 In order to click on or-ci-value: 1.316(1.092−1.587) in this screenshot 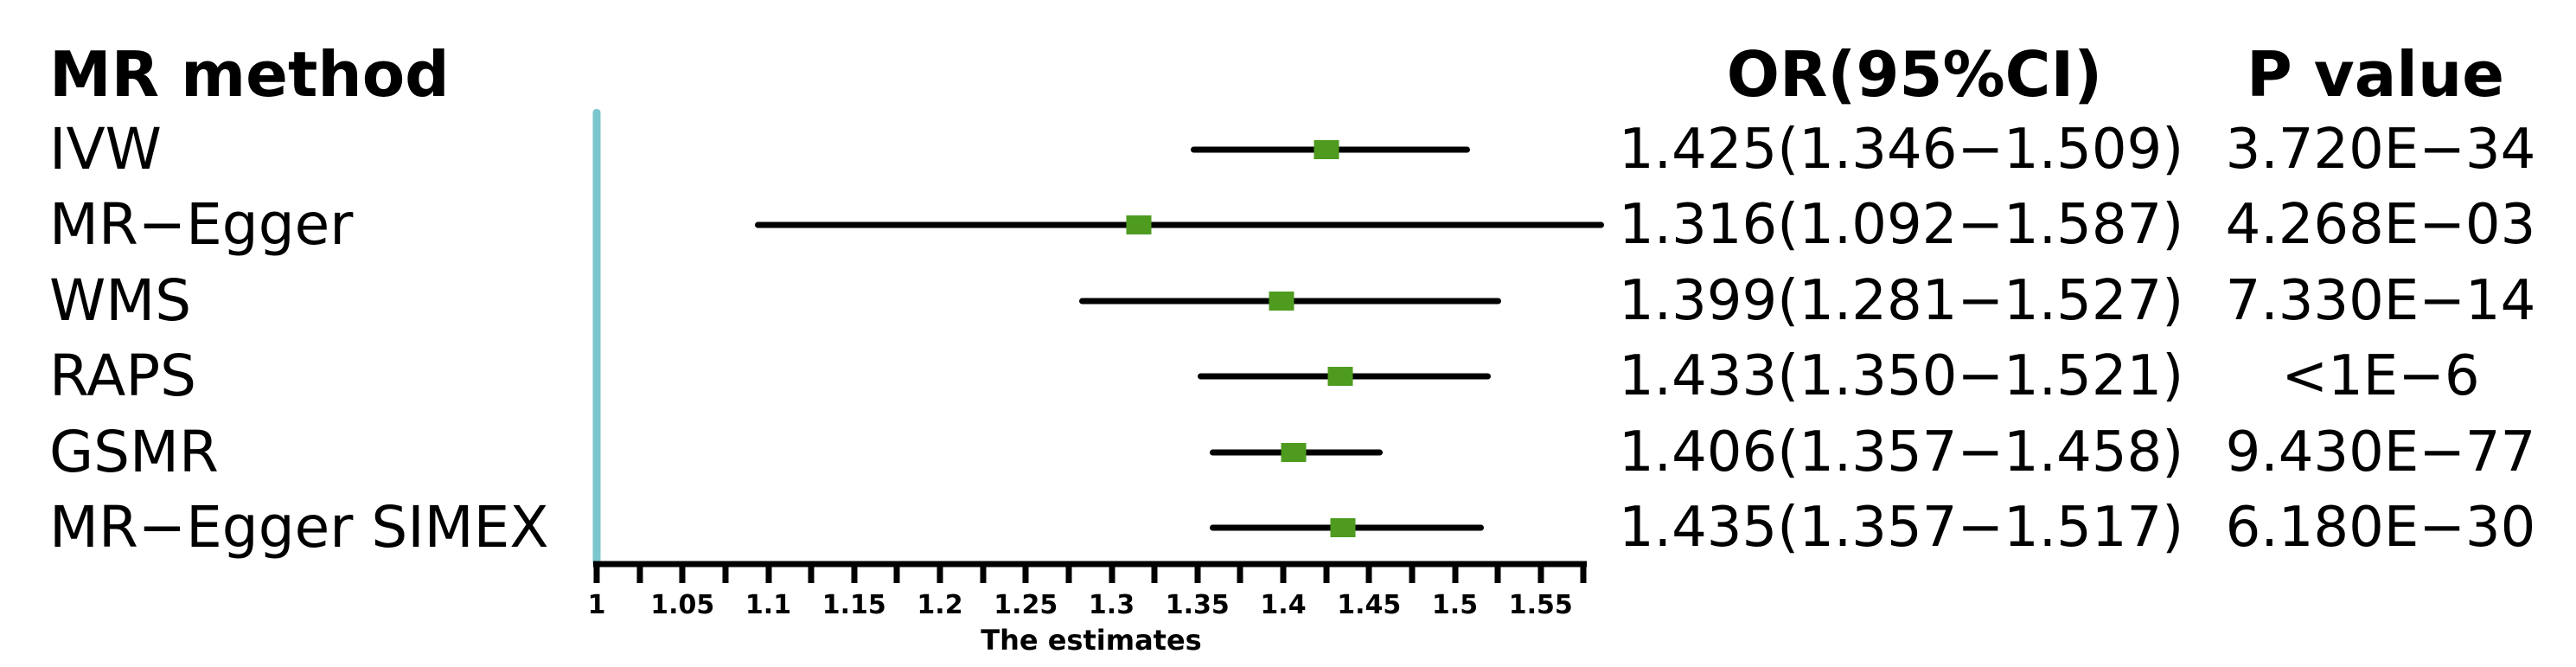, I will do `click(1902, 225)`.